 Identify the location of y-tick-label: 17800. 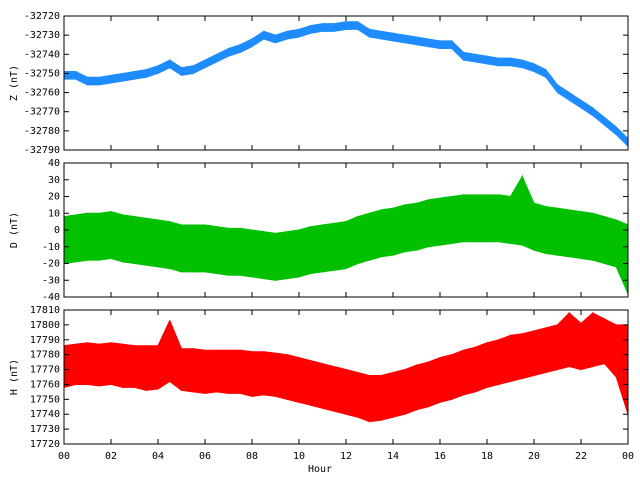
(45, 325).